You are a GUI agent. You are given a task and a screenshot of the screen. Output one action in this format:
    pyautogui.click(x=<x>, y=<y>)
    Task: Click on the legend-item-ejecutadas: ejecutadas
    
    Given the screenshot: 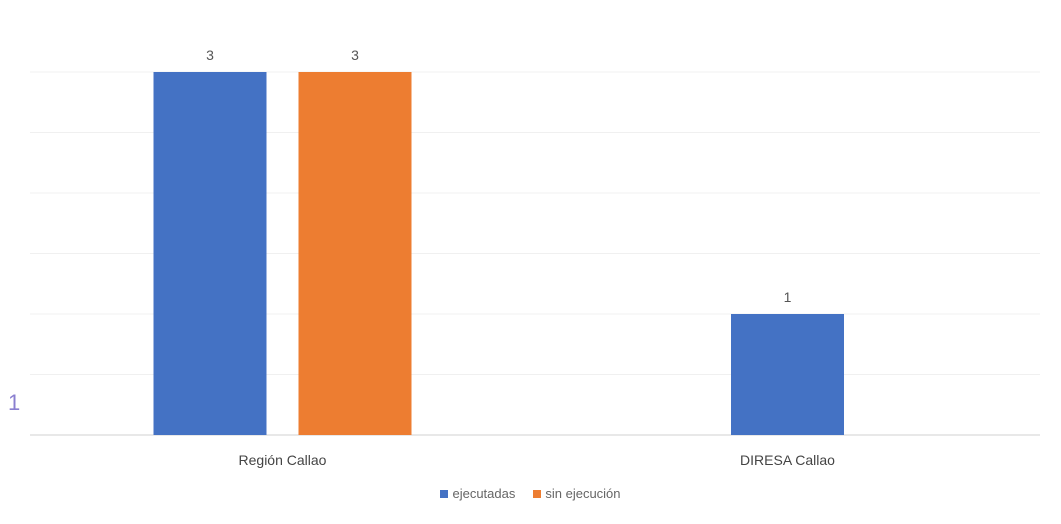 What is the action you would take?
    pyautogui.click(x=477, y=493)
    